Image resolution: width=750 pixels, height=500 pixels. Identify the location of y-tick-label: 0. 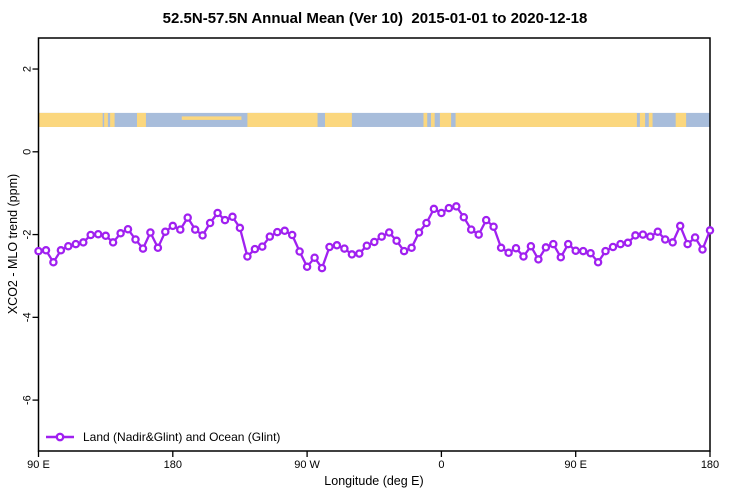
(27, 152).